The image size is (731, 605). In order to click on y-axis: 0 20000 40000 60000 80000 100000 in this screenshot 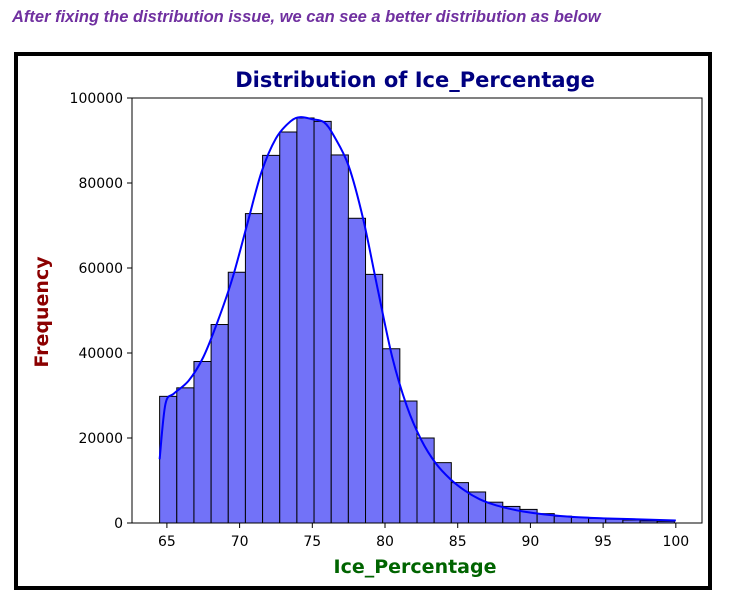, I will do `click(101, 311)`.